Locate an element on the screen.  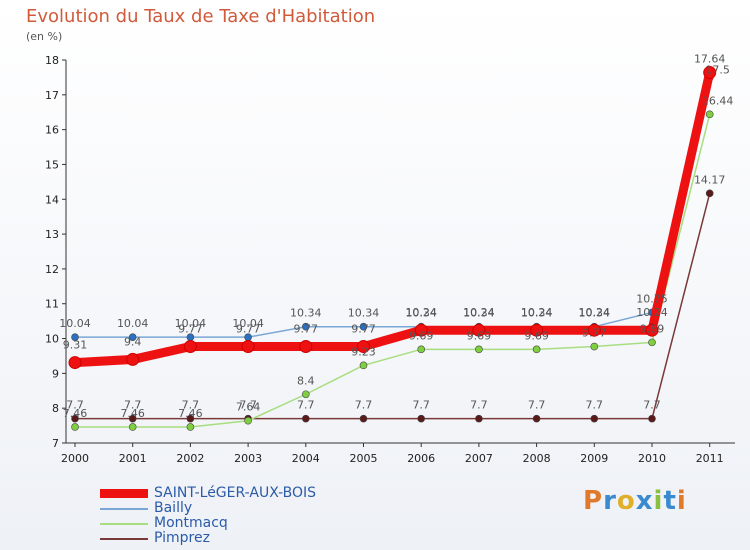
series-0-data-label-0: 9.31 is located at coordinates (75, 345).